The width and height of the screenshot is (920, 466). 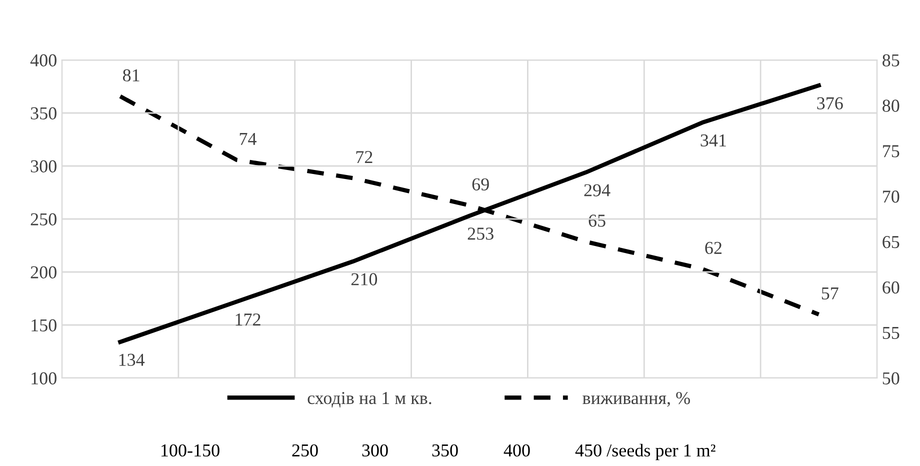 What do you see at coordinates (891, 151) in the screenshot?
I see `y2-tick-label: 75` at bounding box center [891, 151].